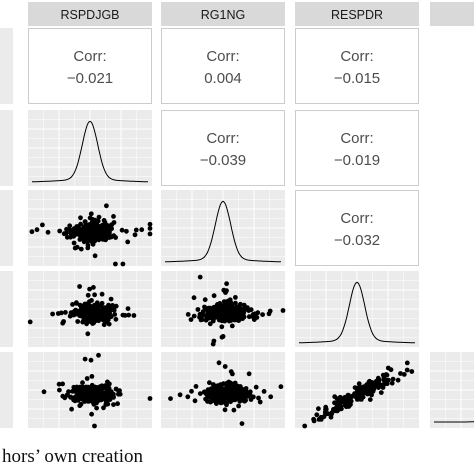 Image resolution: width=474 pixels, height=474 pixels. I want to click on corr-value: −0.032, so click(357, 240).